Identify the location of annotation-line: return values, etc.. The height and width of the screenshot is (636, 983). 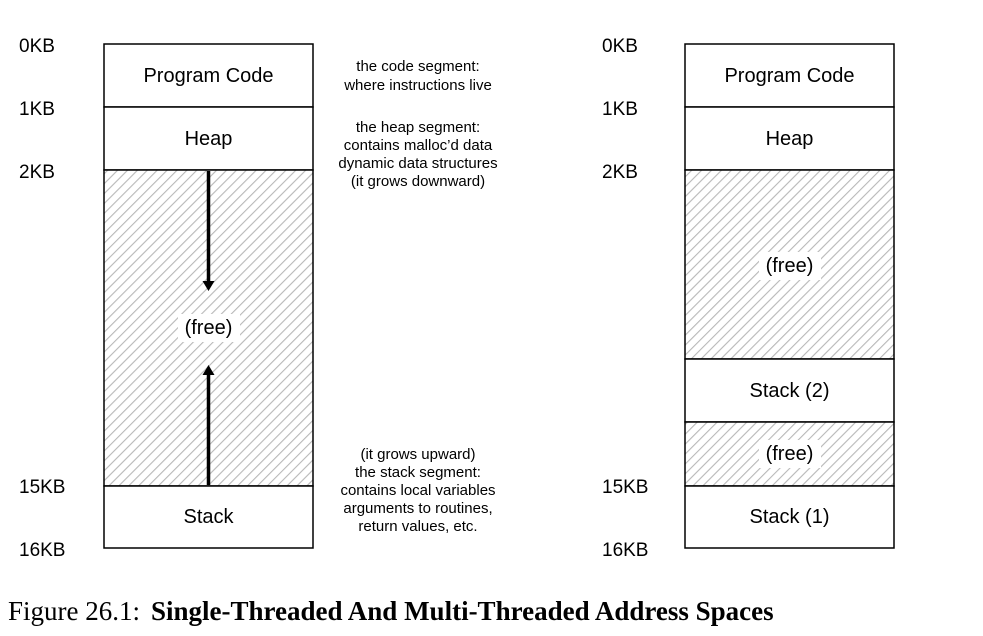
(417, 526).